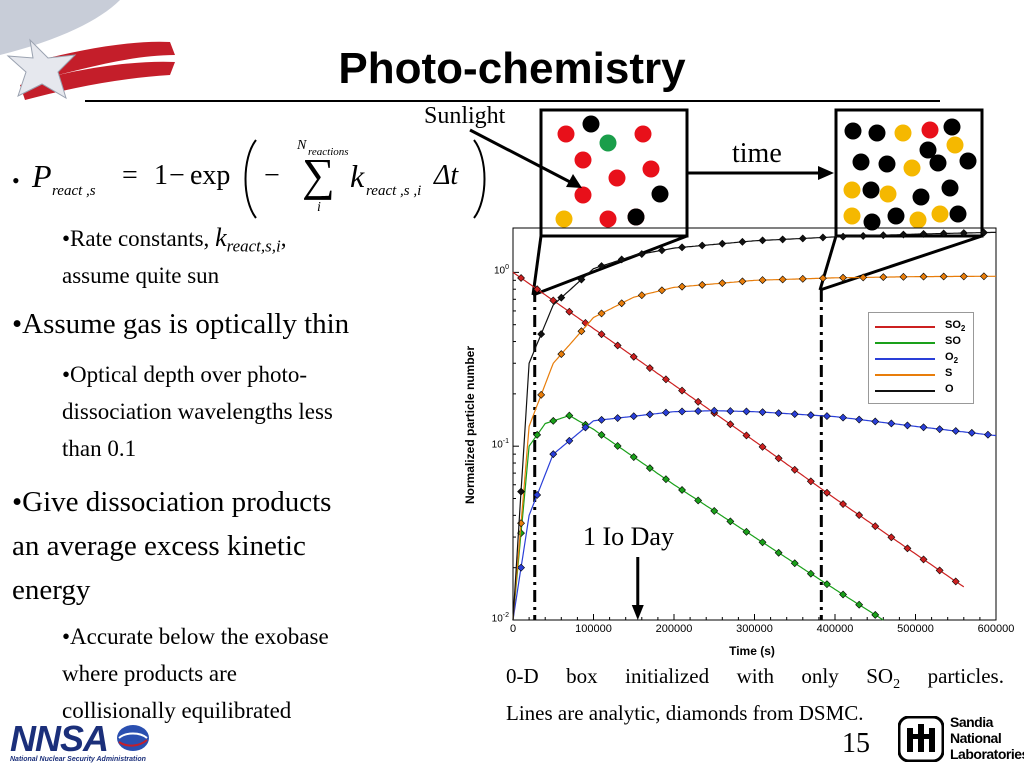 The width and height of the screenshot is (1024, 768). Describe the element at coordinates (319, 207) in the screenshot. I see `sum-lower-i: i` at that location.